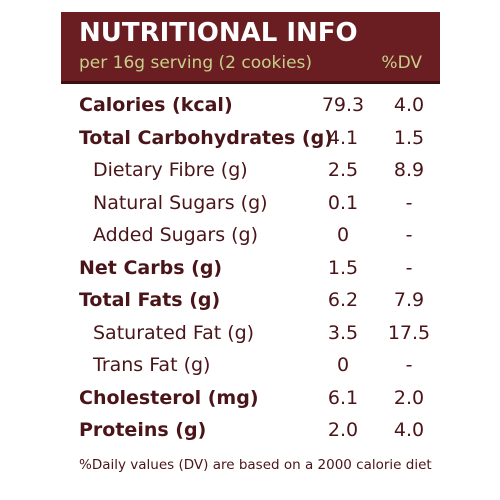 This screenshot has height=500, width=500. Describe the element at coordinates (250, 171) in the screenshot. I see `nutrient-row: Dietary Fibre (g) 2.5 8.9` at that location.